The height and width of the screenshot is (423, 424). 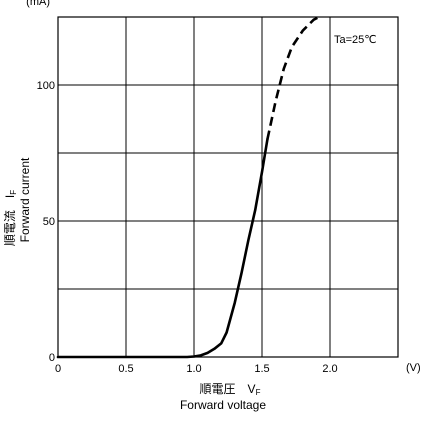 What do you see at coordinates (258, 392) in the screenshot?
I see `x-axis-label-subscript: F` at bounding box center [258, 392].